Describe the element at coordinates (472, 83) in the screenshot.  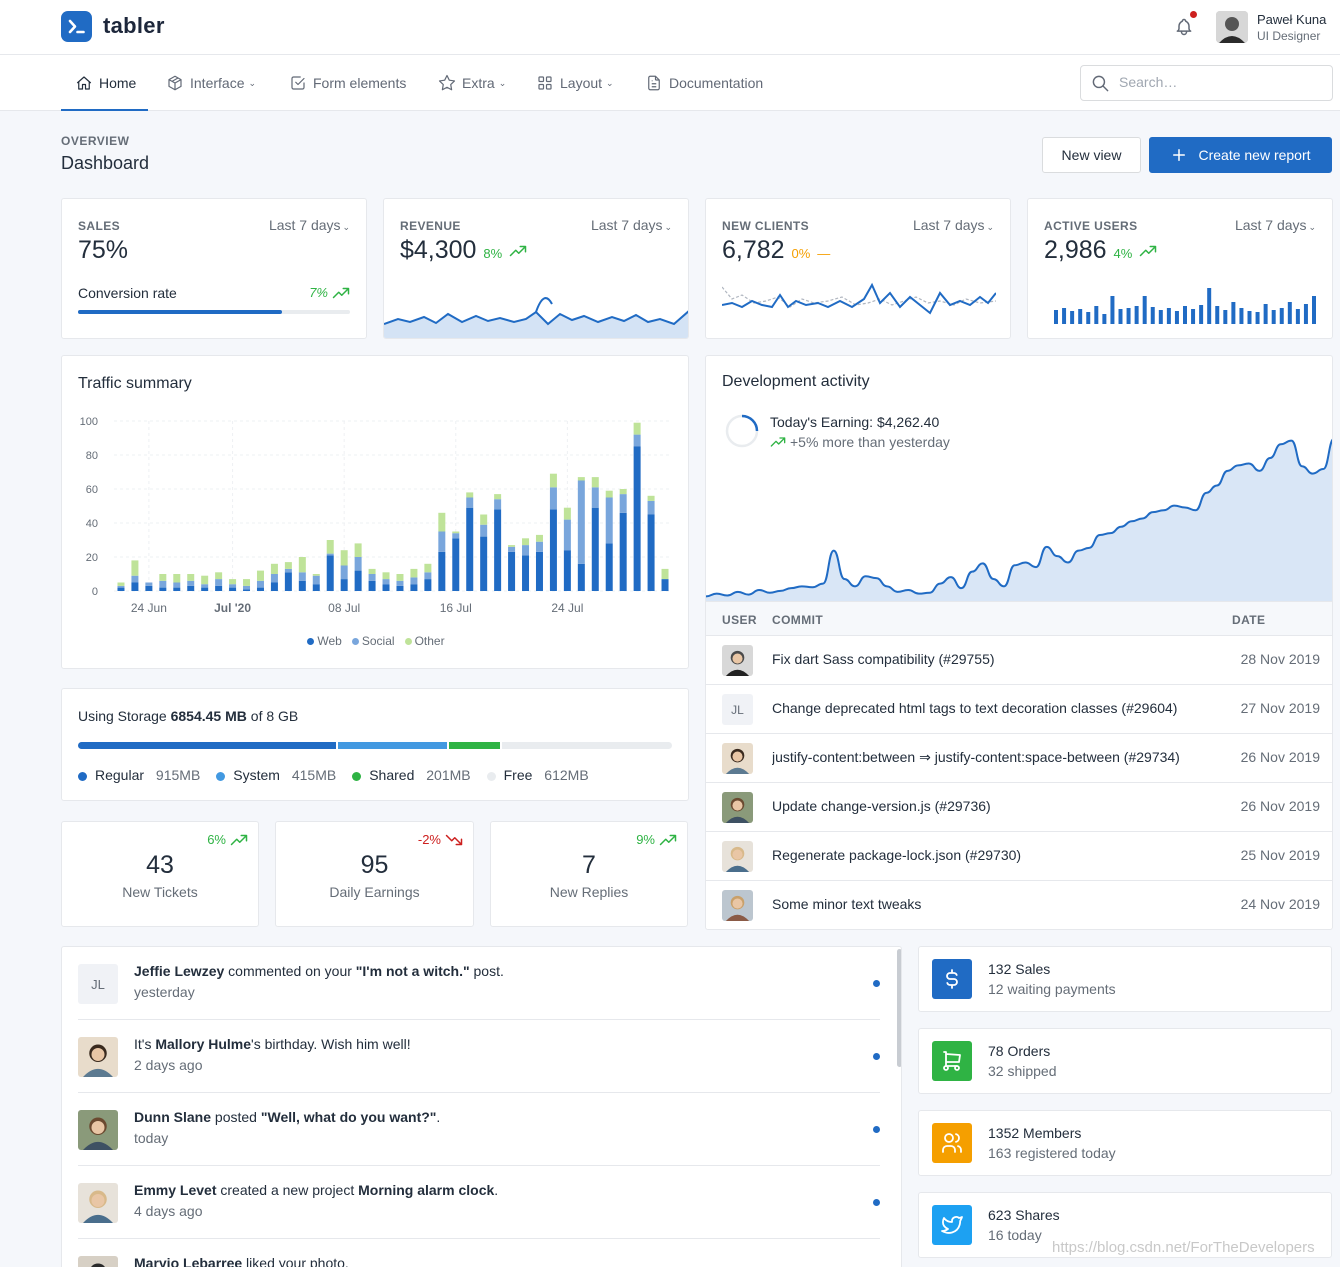
I see `nav-extra: Extra ⌄` at that location.